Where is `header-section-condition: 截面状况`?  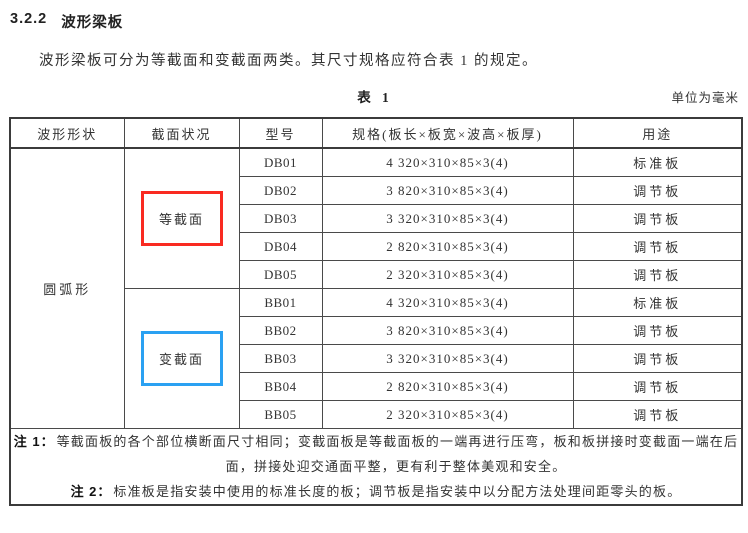 header-section-condition: 截面状况 is located at coordinates (181, 133).